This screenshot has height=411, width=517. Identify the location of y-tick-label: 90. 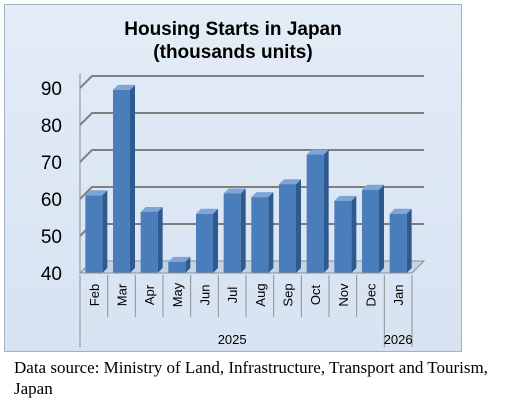
(51, 89).